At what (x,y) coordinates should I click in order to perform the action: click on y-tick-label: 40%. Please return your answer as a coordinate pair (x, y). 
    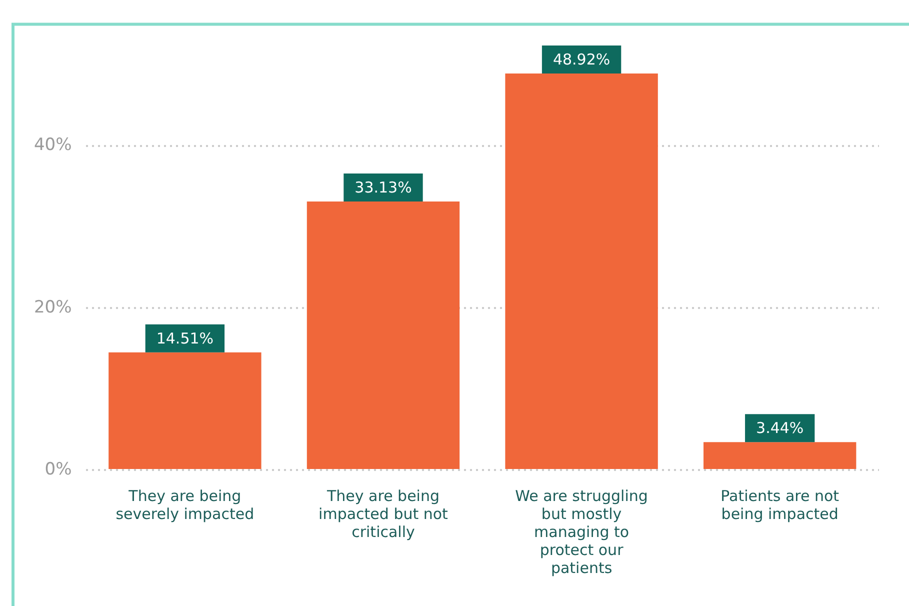
    Looking at the image, I should click on (53, 145).